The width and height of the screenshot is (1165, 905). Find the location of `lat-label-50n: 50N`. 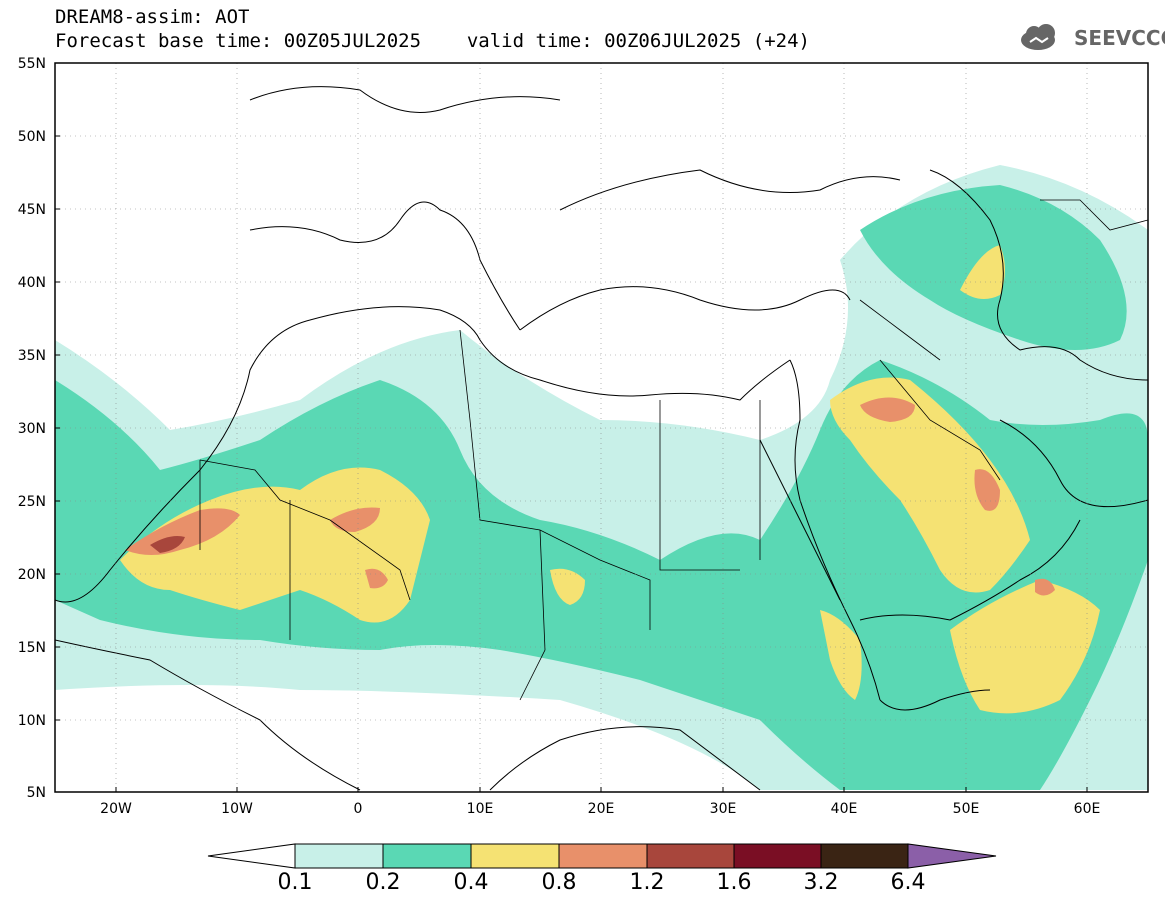

lat-label-50n: 50N is located at coordinates (31, 137).